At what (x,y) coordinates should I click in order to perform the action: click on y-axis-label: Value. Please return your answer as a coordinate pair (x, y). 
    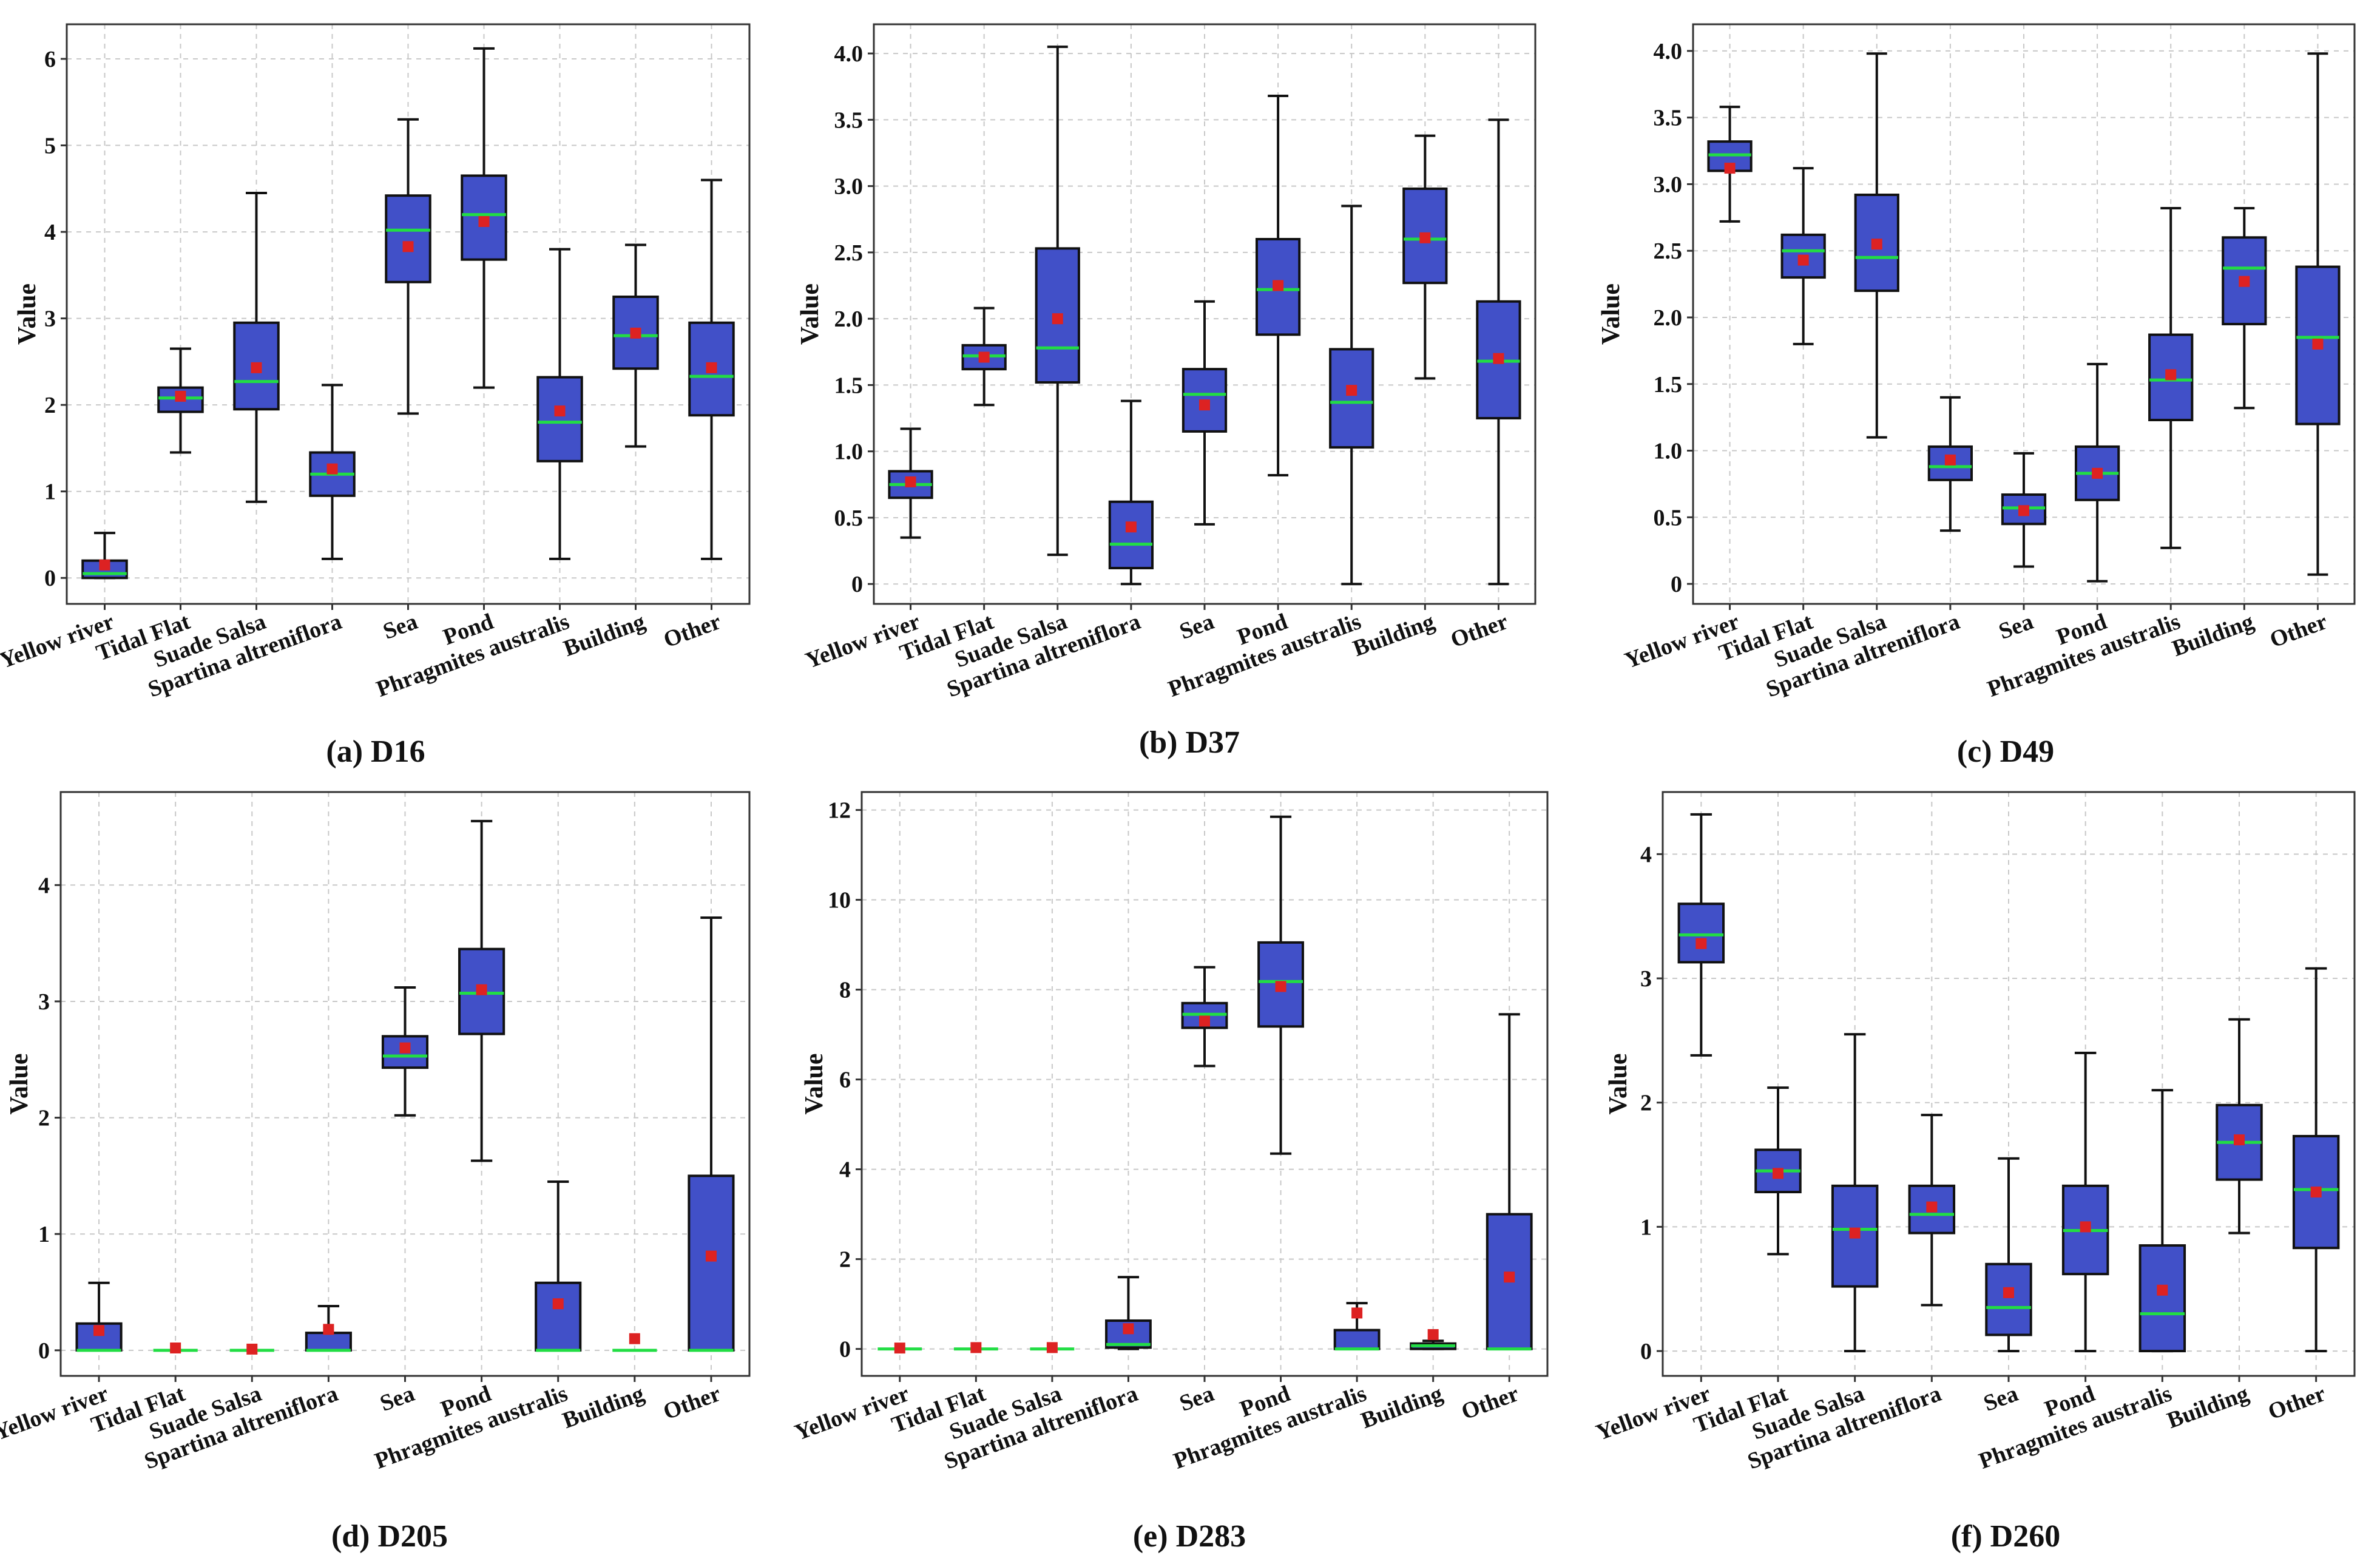
    Looking at the image, I should click on (19, 1083).